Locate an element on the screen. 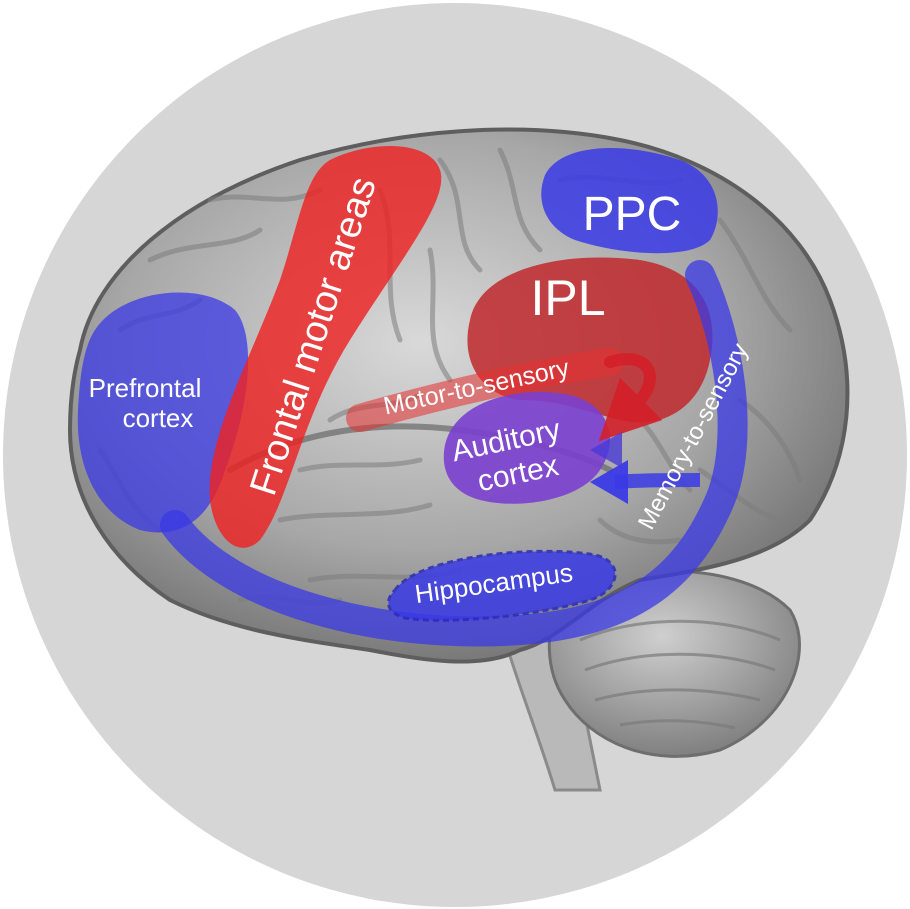 The height and width of the screenshot is (909, 910). prefrontal-cortex-region is located at coordinates (163, 412).